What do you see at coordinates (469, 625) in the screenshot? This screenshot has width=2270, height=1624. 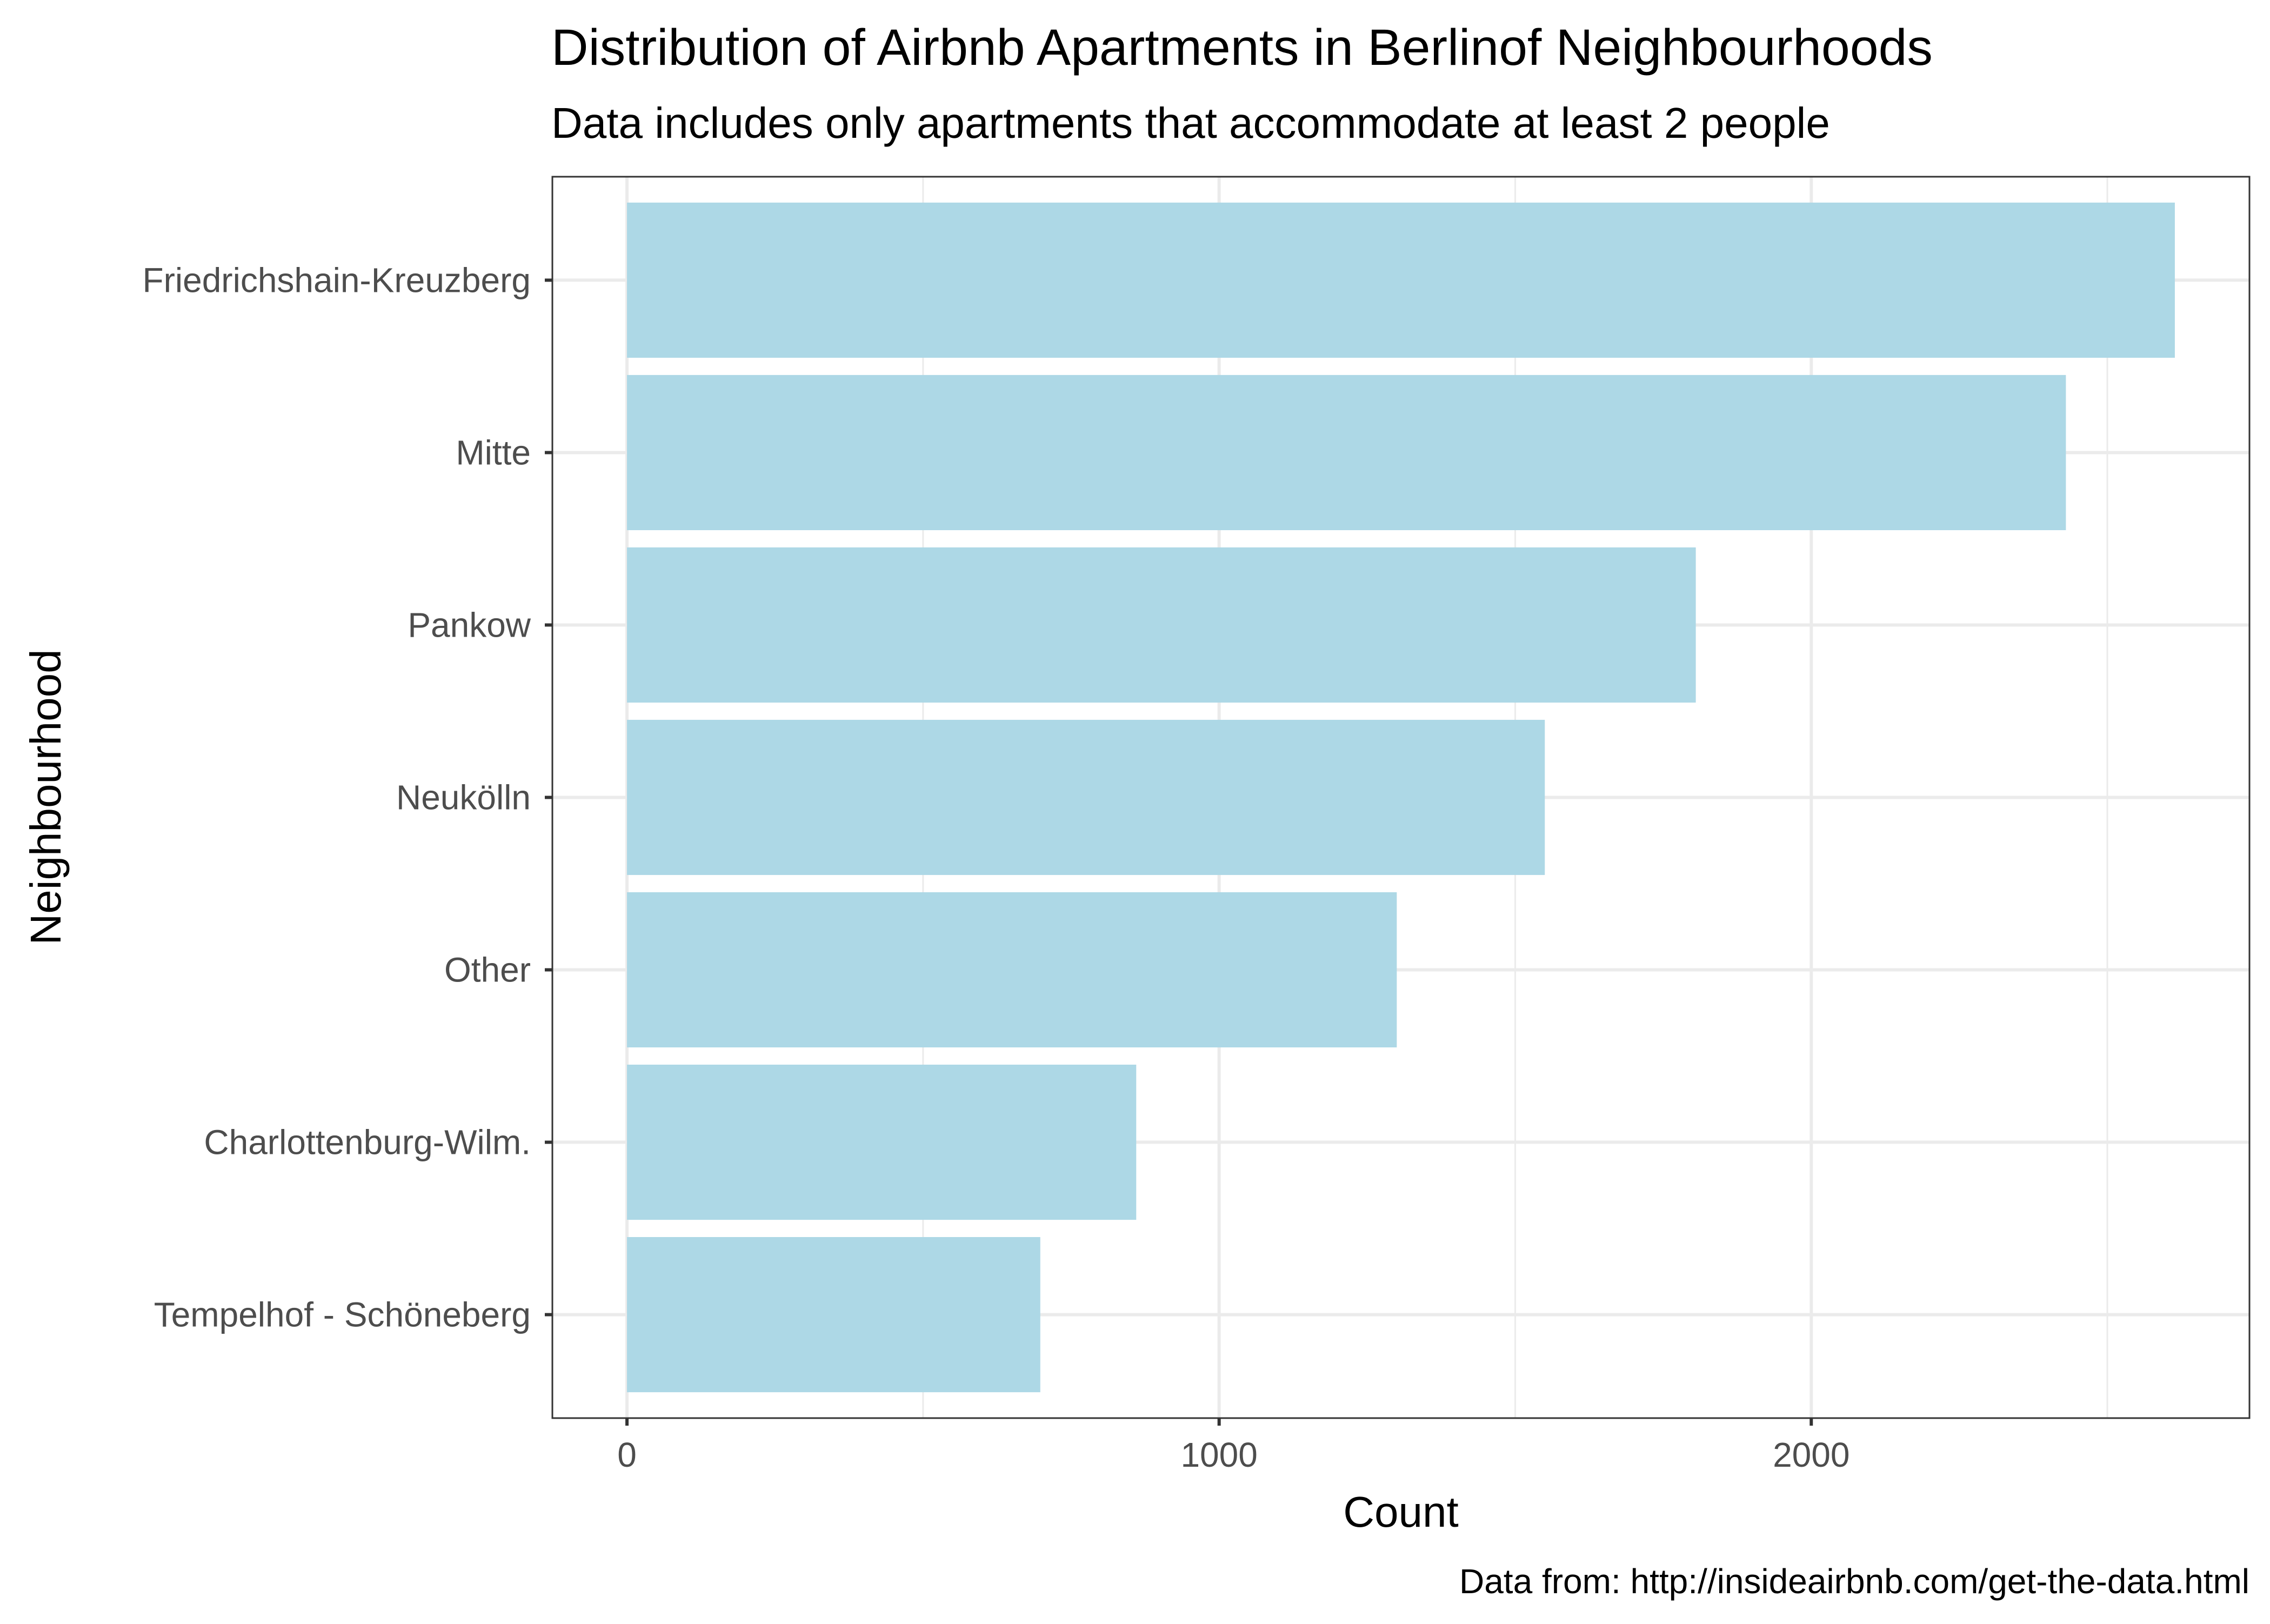 I see `y-tick-label-3: Pankow` at bounding box center [469, 625].